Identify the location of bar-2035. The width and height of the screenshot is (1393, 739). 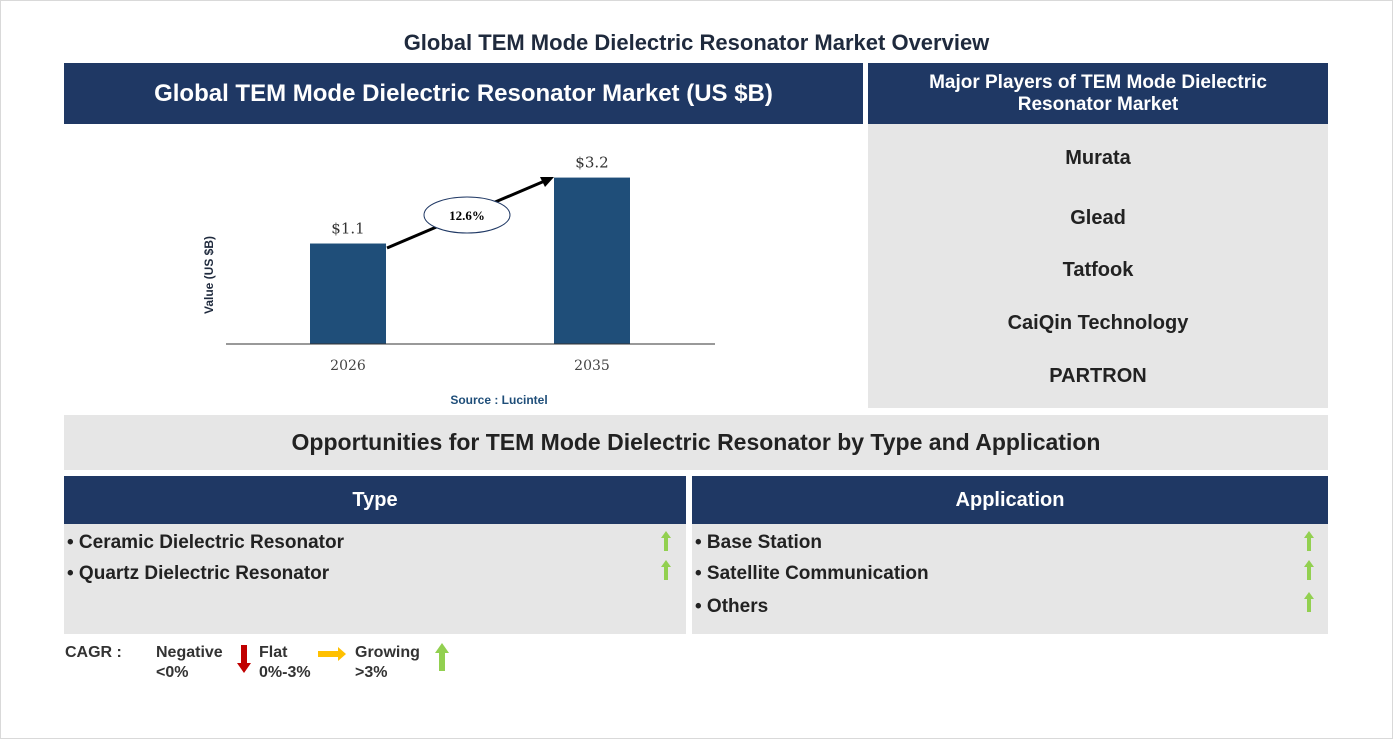
(592, 260).